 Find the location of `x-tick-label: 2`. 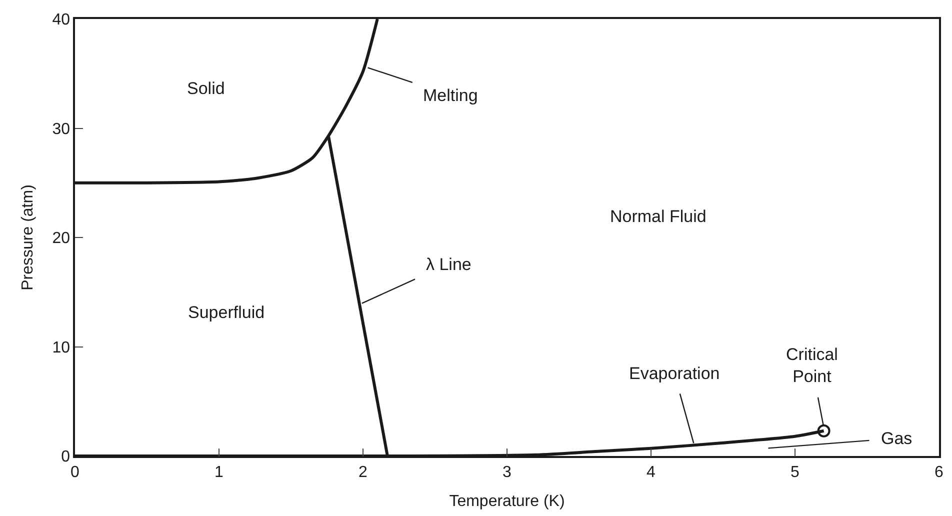

x-tick-label: 2 is located at coordinates (363, 472).